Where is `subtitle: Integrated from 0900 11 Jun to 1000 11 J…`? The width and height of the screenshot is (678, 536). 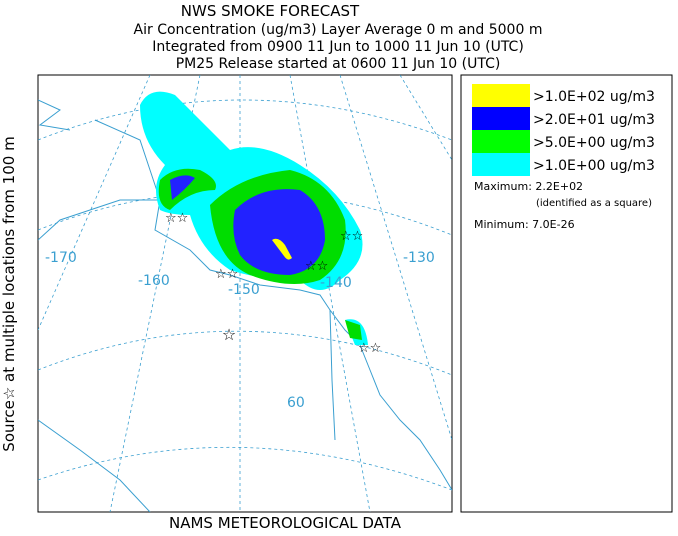
subtitle: Integrated from 0900 11 Jun to 1000 11 J… is located at coordinates (338, 47).